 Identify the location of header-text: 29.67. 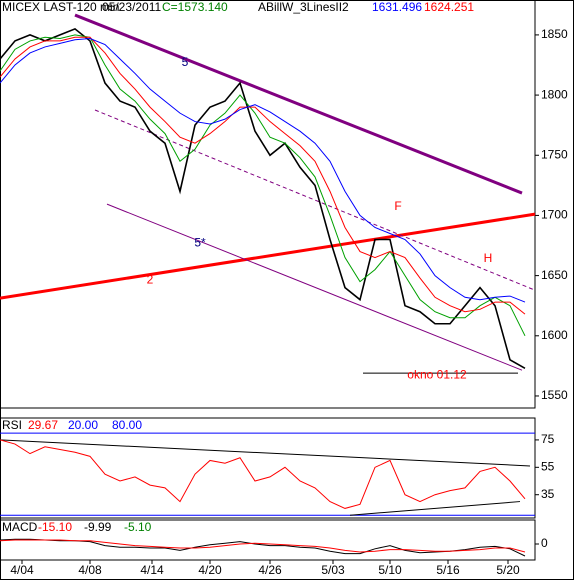
(43, 425).